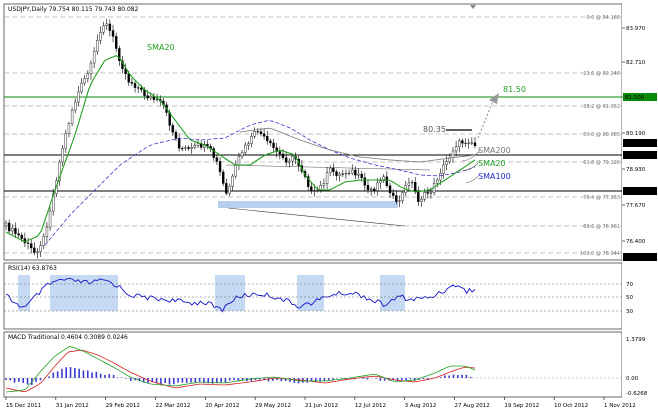 The width and height of the screenshot is (658, 420). I want to click on target-arrow, so click(485, 119).